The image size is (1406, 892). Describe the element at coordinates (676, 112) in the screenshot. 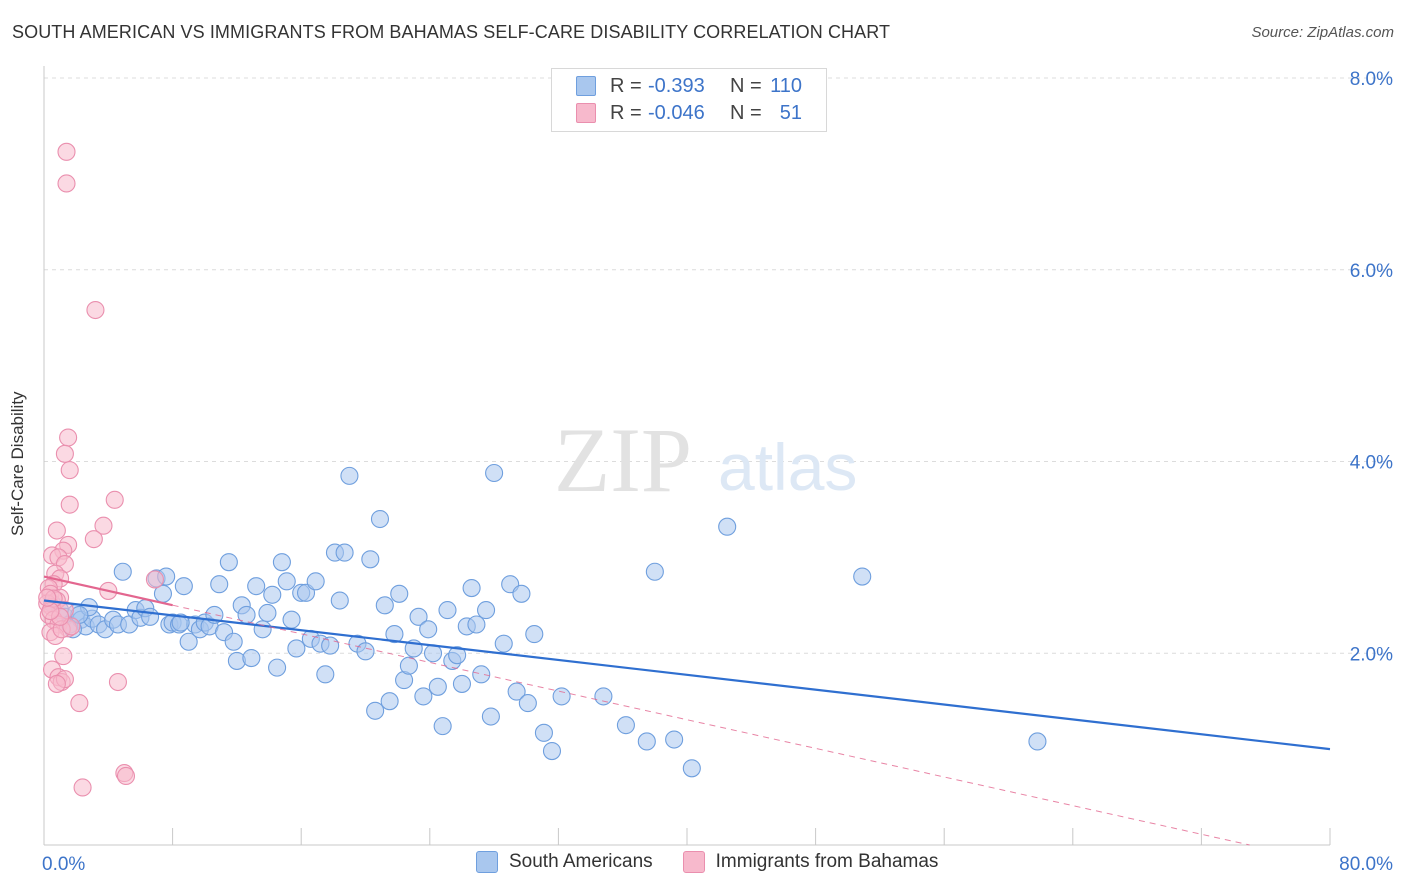

I see `r-value: -0.046` at that location.